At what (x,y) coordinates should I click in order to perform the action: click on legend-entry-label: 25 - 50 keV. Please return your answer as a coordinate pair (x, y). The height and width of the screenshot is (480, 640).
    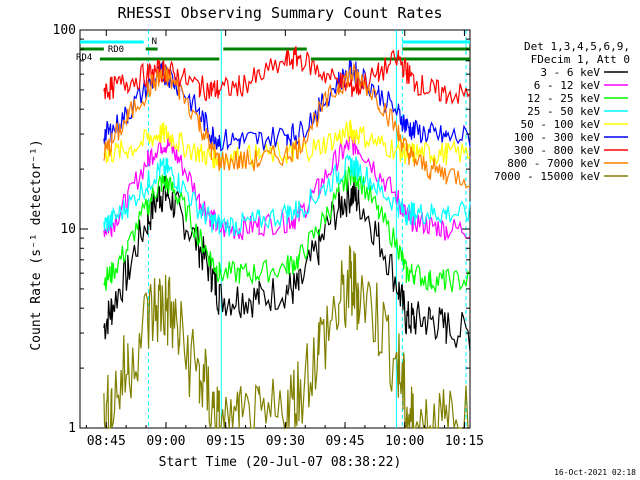
    Looking at the image, I should click on (563, 111).